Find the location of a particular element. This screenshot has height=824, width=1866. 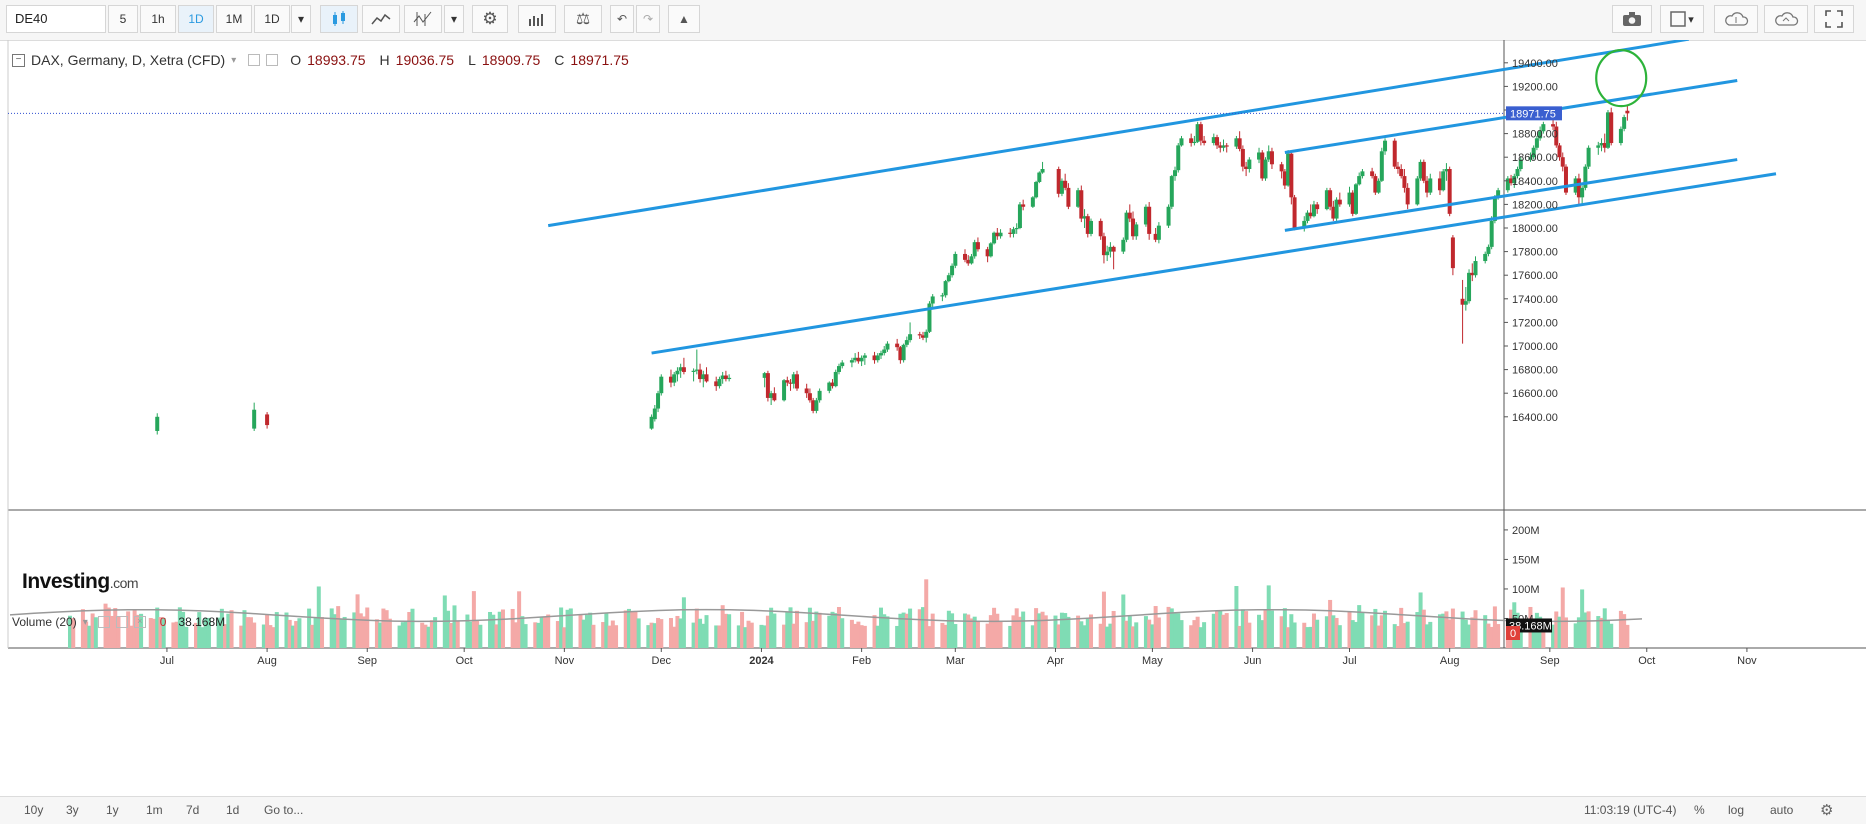

save-cloud-button is located at coordinates (1786, 19).